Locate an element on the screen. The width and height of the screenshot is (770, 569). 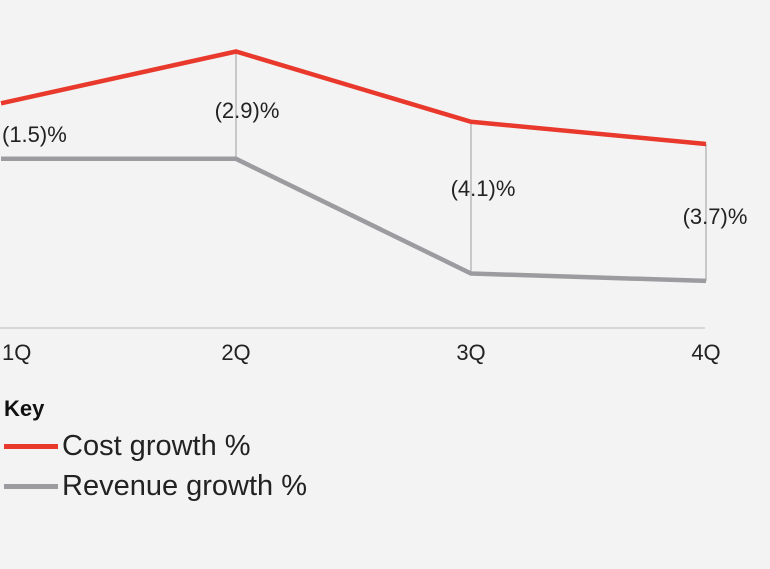
x-tick-label: 3Q is located at coordinates (470, 352).